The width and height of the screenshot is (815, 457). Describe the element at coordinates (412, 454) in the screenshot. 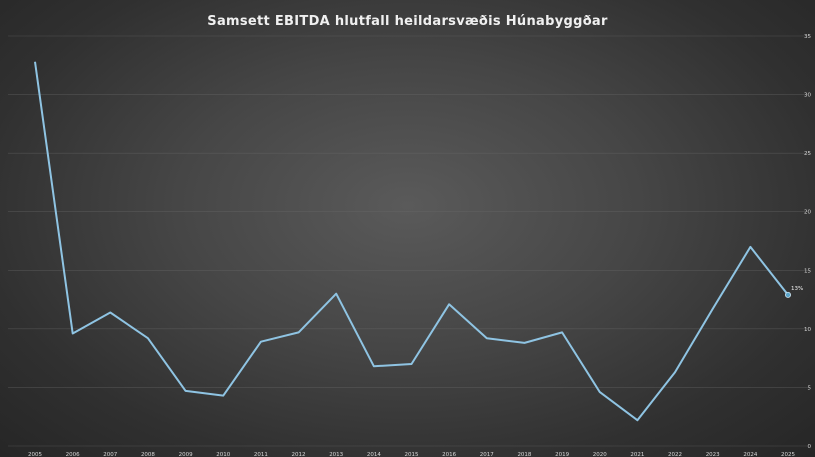

I see `x-tick-label: 2015` at that location.